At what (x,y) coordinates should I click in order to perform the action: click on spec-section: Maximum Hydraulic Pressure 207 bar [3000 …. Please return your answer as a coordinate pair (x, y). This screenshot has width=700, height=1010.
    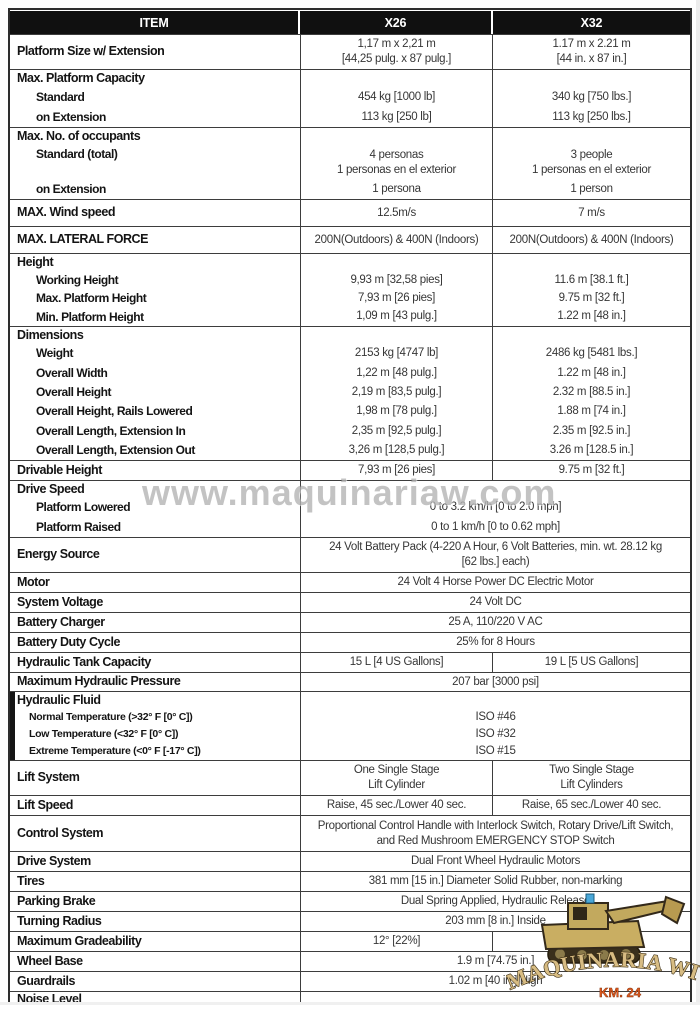
    Looking at the image, I should click on (350, 681).